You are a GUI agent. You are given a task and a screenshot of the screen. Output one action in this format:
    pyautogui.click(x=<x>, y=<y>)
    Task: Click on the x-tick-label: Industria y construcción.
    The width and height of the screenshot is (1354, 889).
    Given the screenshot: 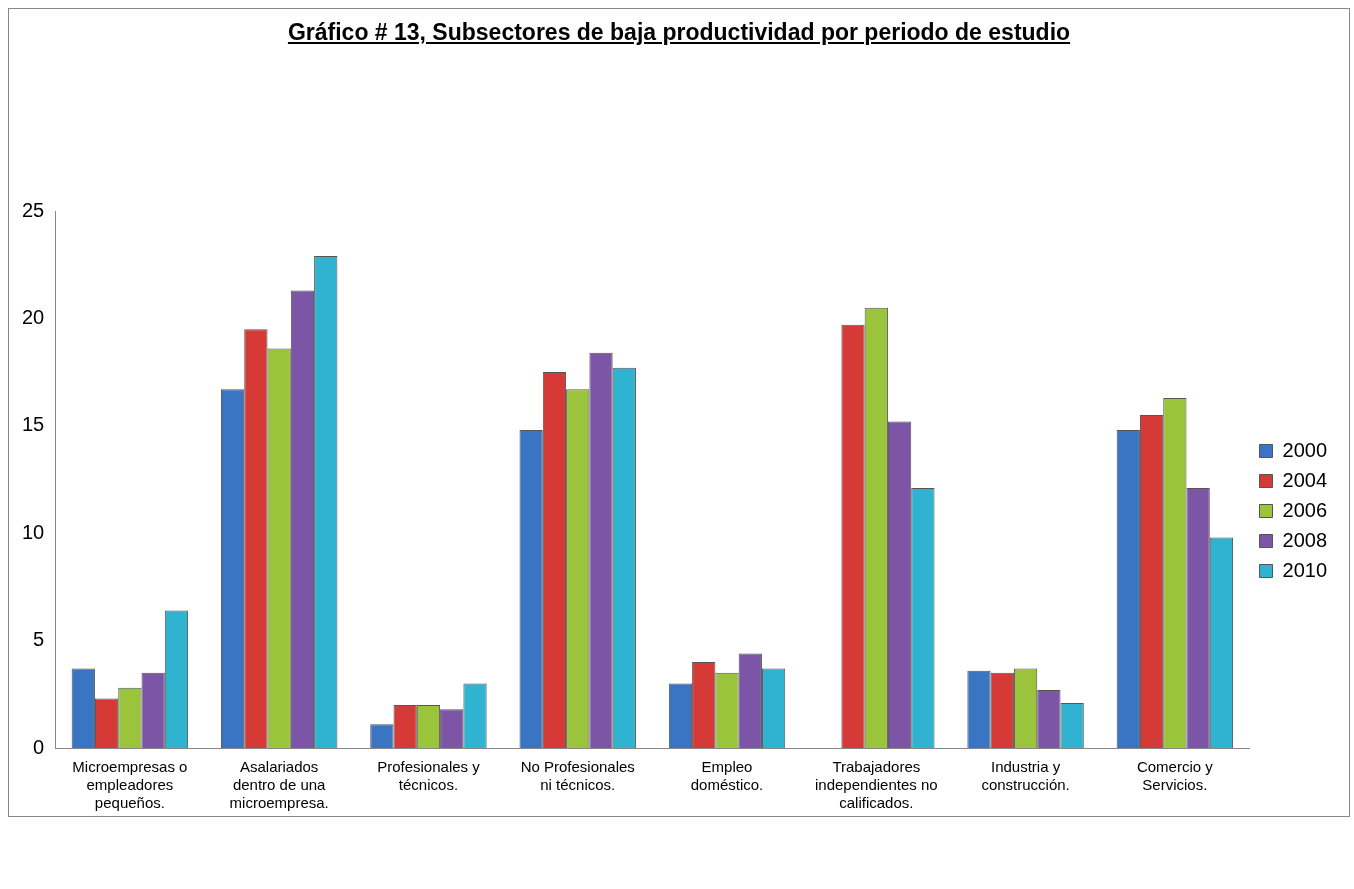 What is the action you would take?
    pyautogui.click(x=1025, y=776)
    